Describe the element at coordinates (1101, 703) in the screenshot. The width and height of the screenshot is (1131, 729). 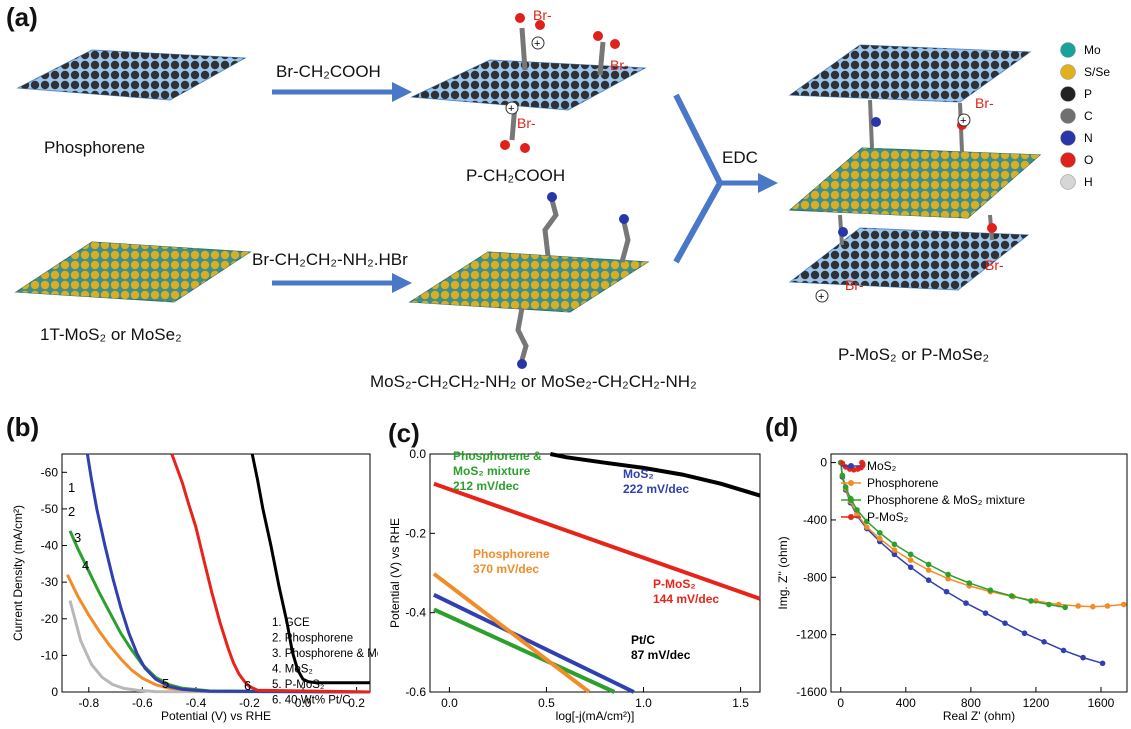
I see `x-tick-label: 1600` at that location.